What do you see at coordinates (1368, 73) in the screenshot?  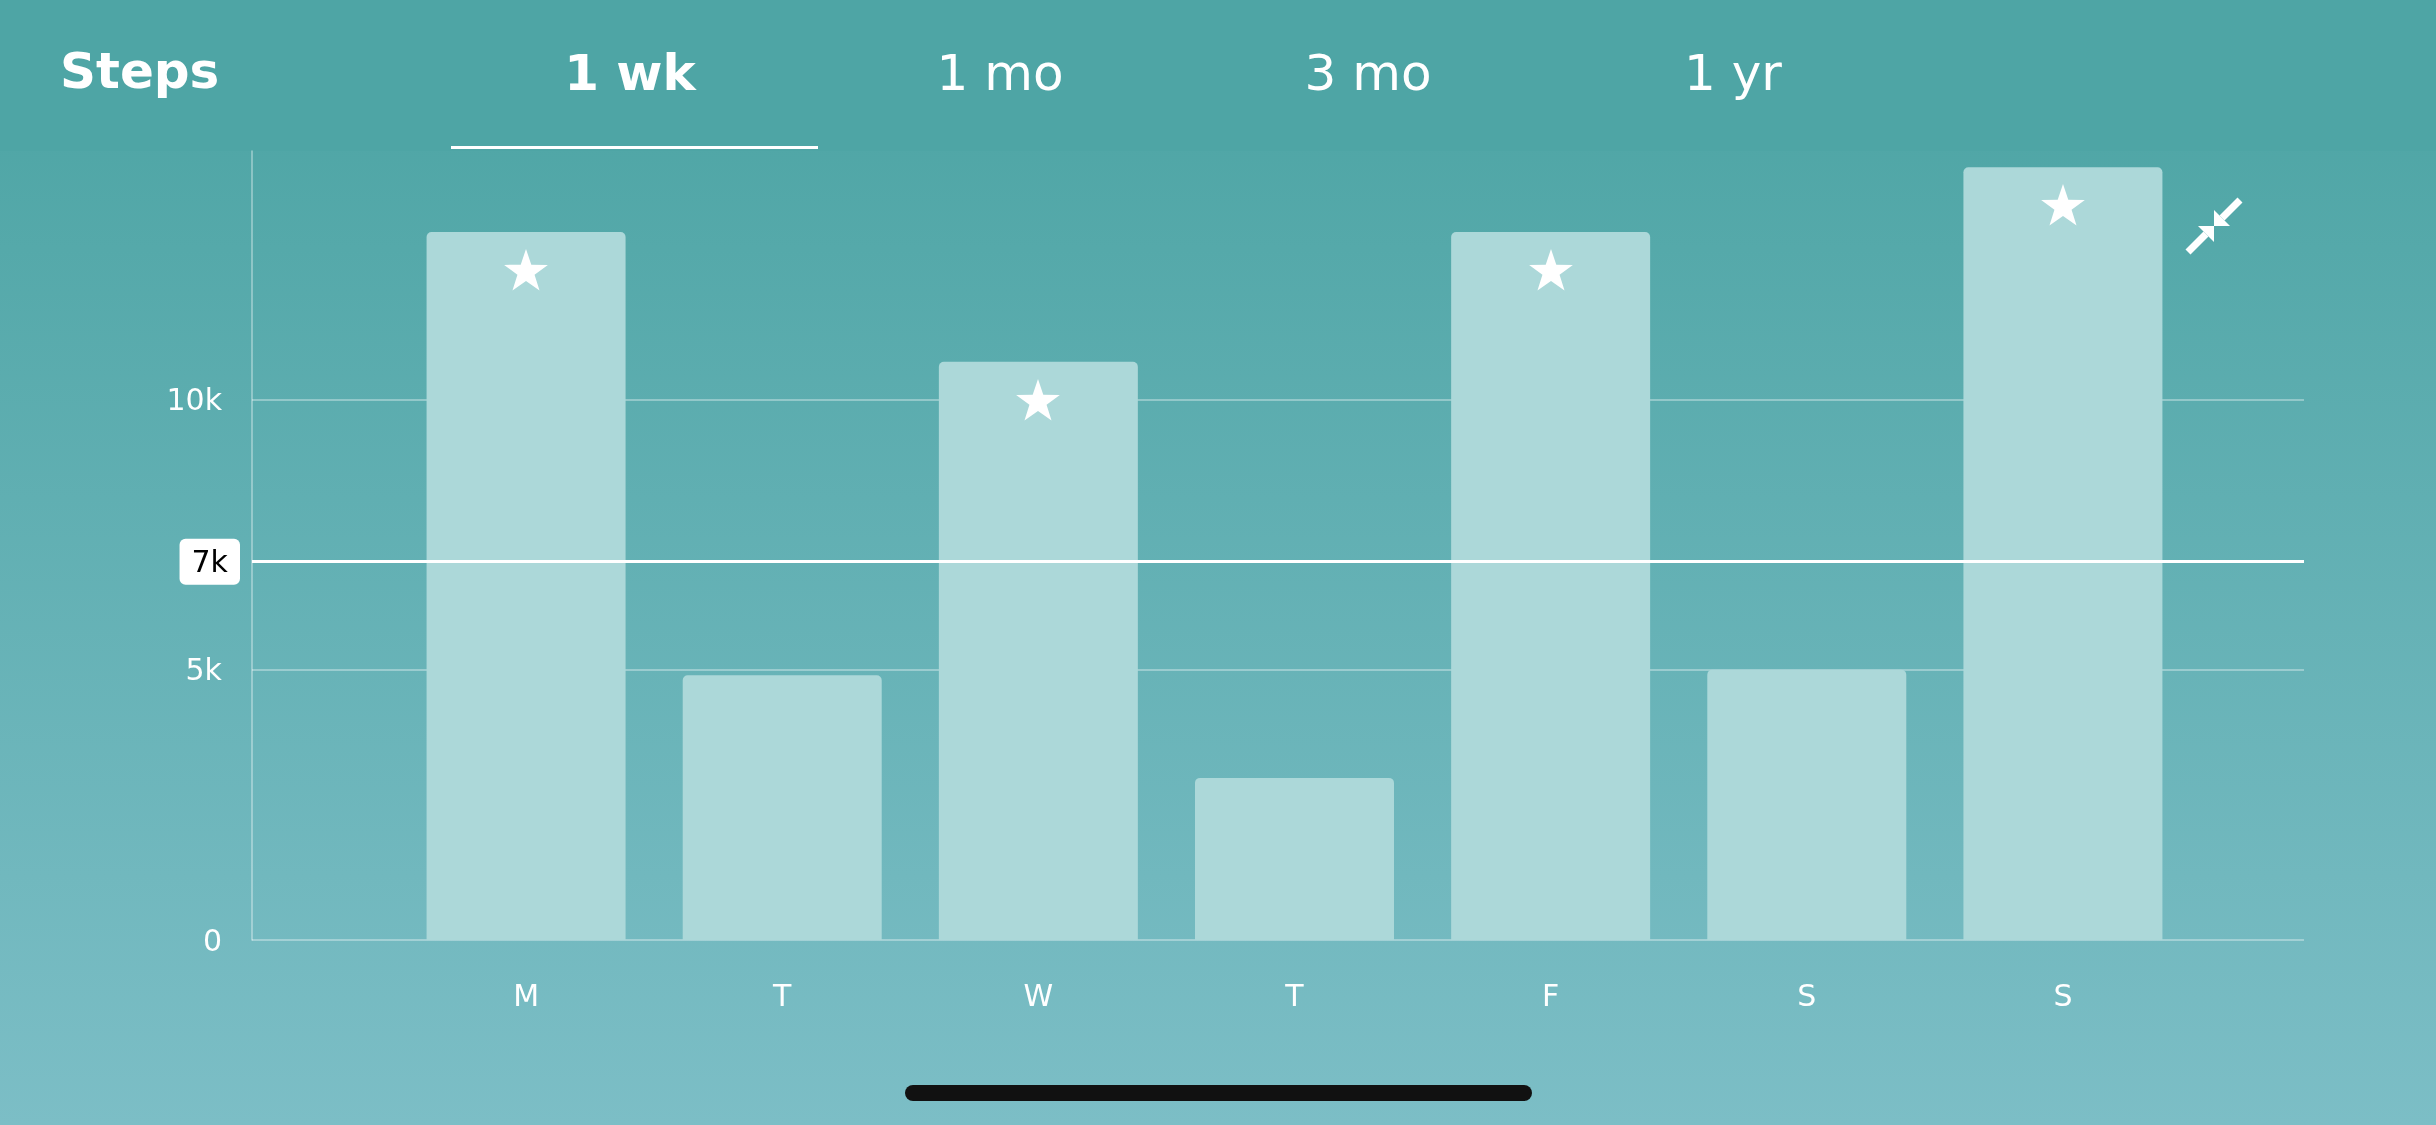 I see `text: 3 mo` at bounding box center [1368, 73].